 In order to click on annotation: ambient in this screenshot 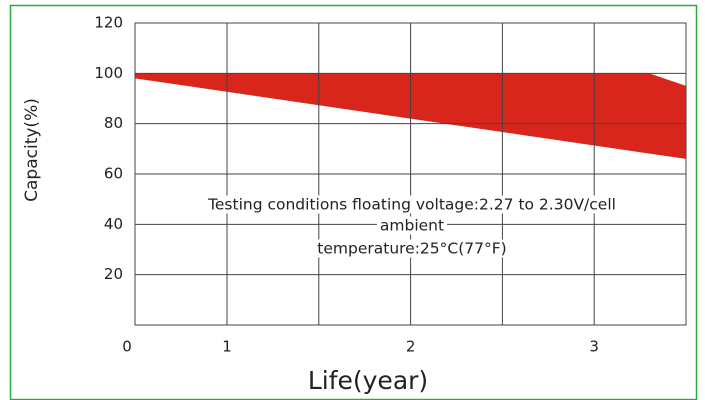, I will do `click(412, 226)`.